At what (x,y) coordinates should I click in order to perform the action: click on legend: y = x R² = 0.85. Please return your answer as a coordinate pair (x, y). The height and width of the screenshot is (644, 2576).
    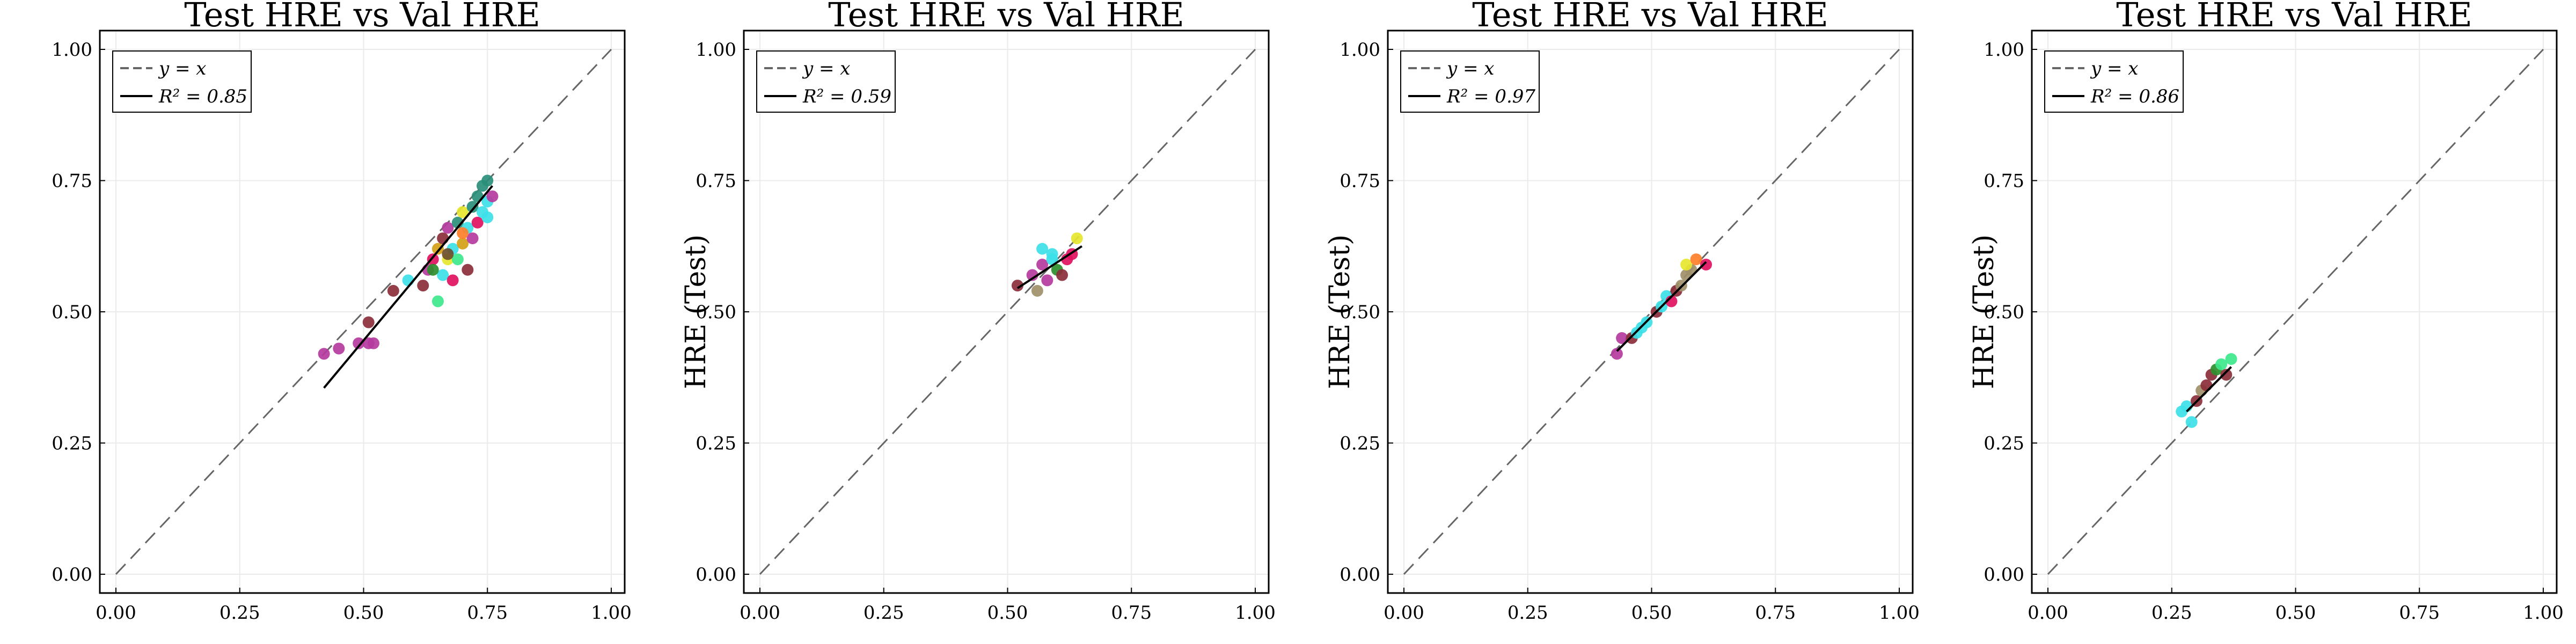
    Looking at the image, I should click on (182, 81).